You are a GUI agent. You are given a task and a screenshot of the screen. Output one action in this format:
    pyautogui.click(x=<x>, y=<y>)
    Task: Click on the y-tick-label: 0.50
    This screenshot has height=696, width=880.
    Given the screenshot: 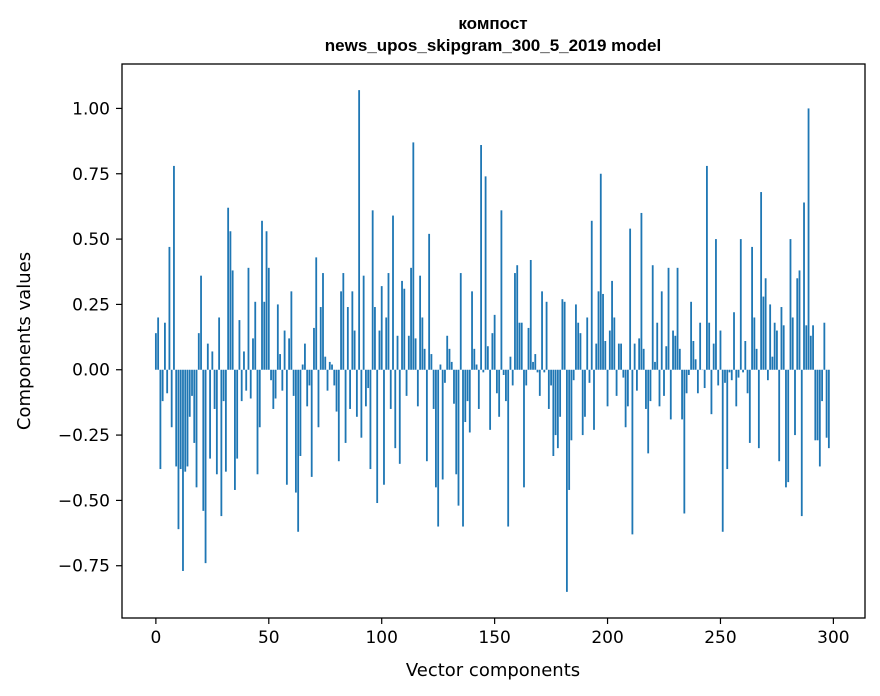 What is the action you would take?
    pyautogui.click(x=91, y=240)
    